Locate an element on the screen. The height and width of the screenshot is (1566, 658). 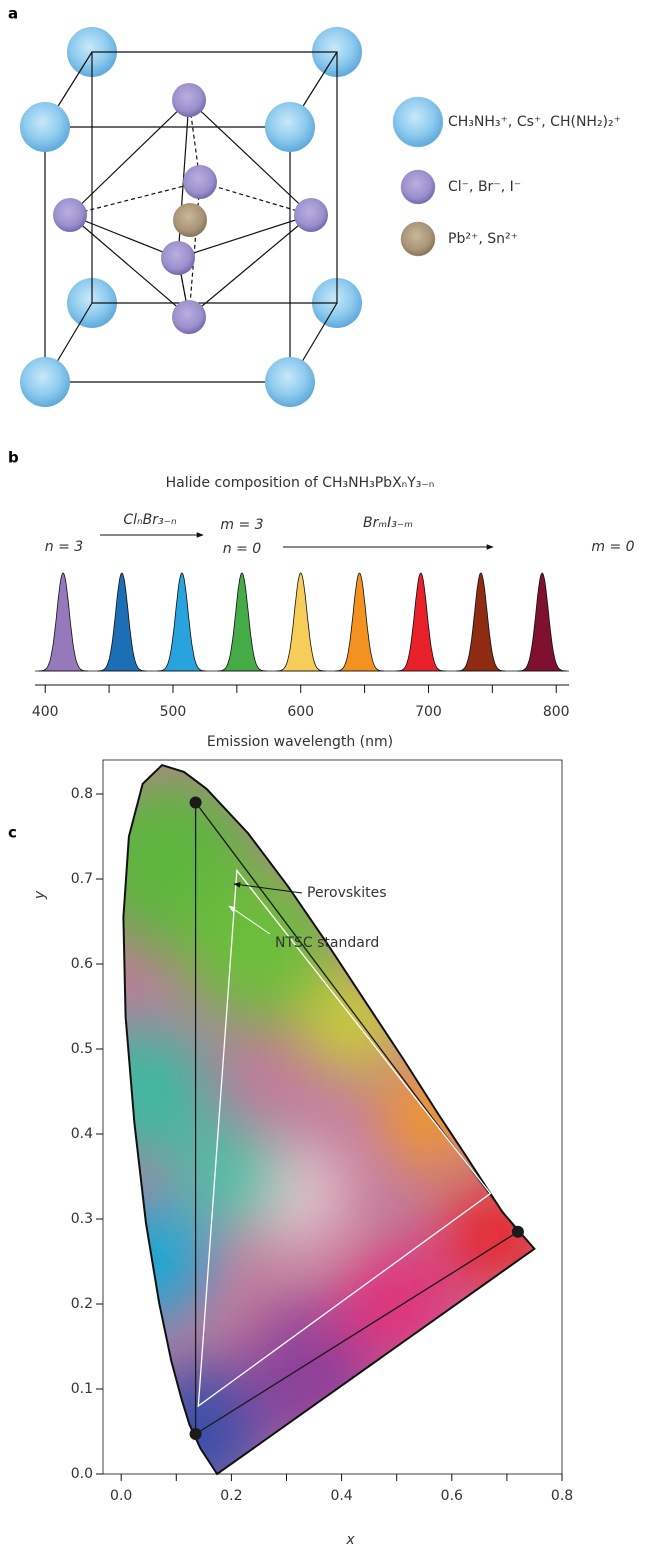
annotation: m = 3 is located at coordinates (241, 525).